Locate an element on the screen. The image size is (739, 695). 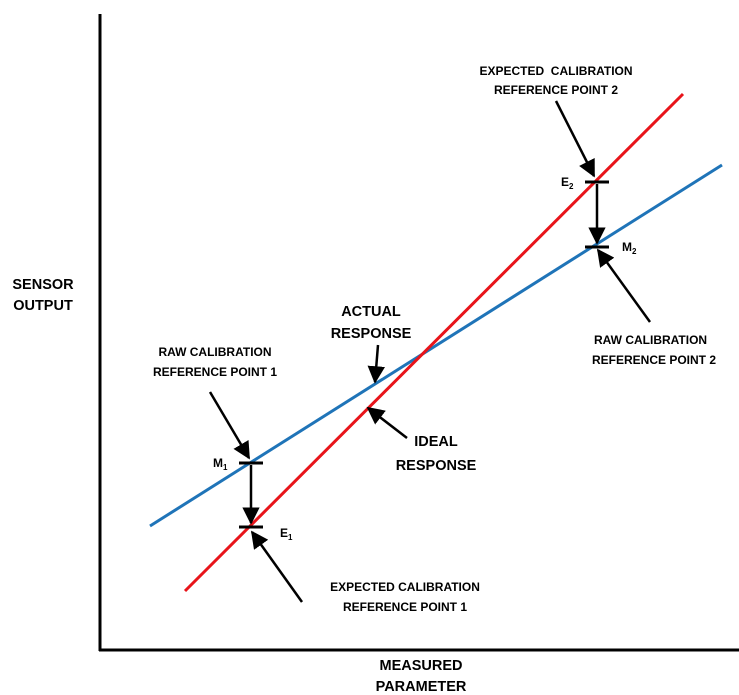
e1-label: E1 is located at coordinates (286, 534).